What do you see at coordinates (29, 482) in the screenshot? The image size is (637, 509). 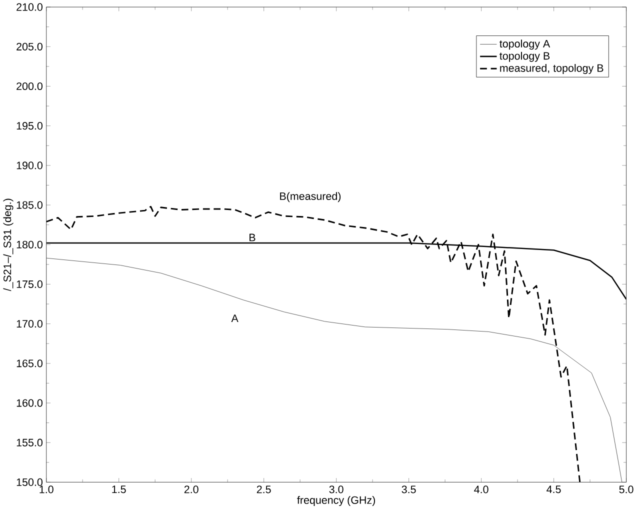 I see `y-tick-label: 150.0` at bounding box center [29, 482].